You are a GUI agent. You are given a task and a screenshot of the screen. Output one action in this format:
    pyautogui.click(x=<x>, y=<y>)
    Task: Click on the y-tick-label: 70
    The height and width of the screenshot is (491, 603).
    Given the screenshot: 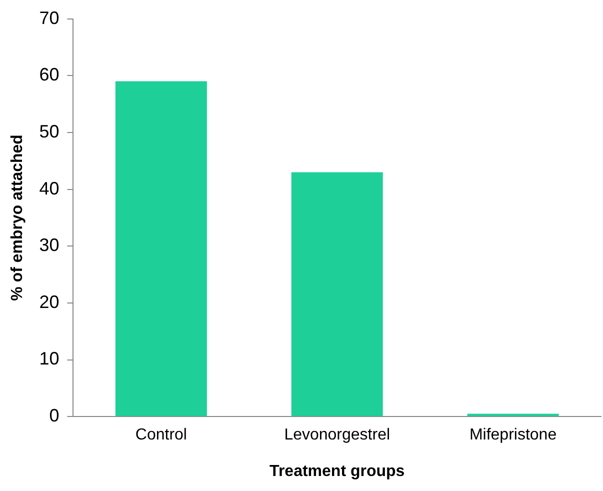 What is the action you would take?
    pyautogui.click(x=49, y=18)
    